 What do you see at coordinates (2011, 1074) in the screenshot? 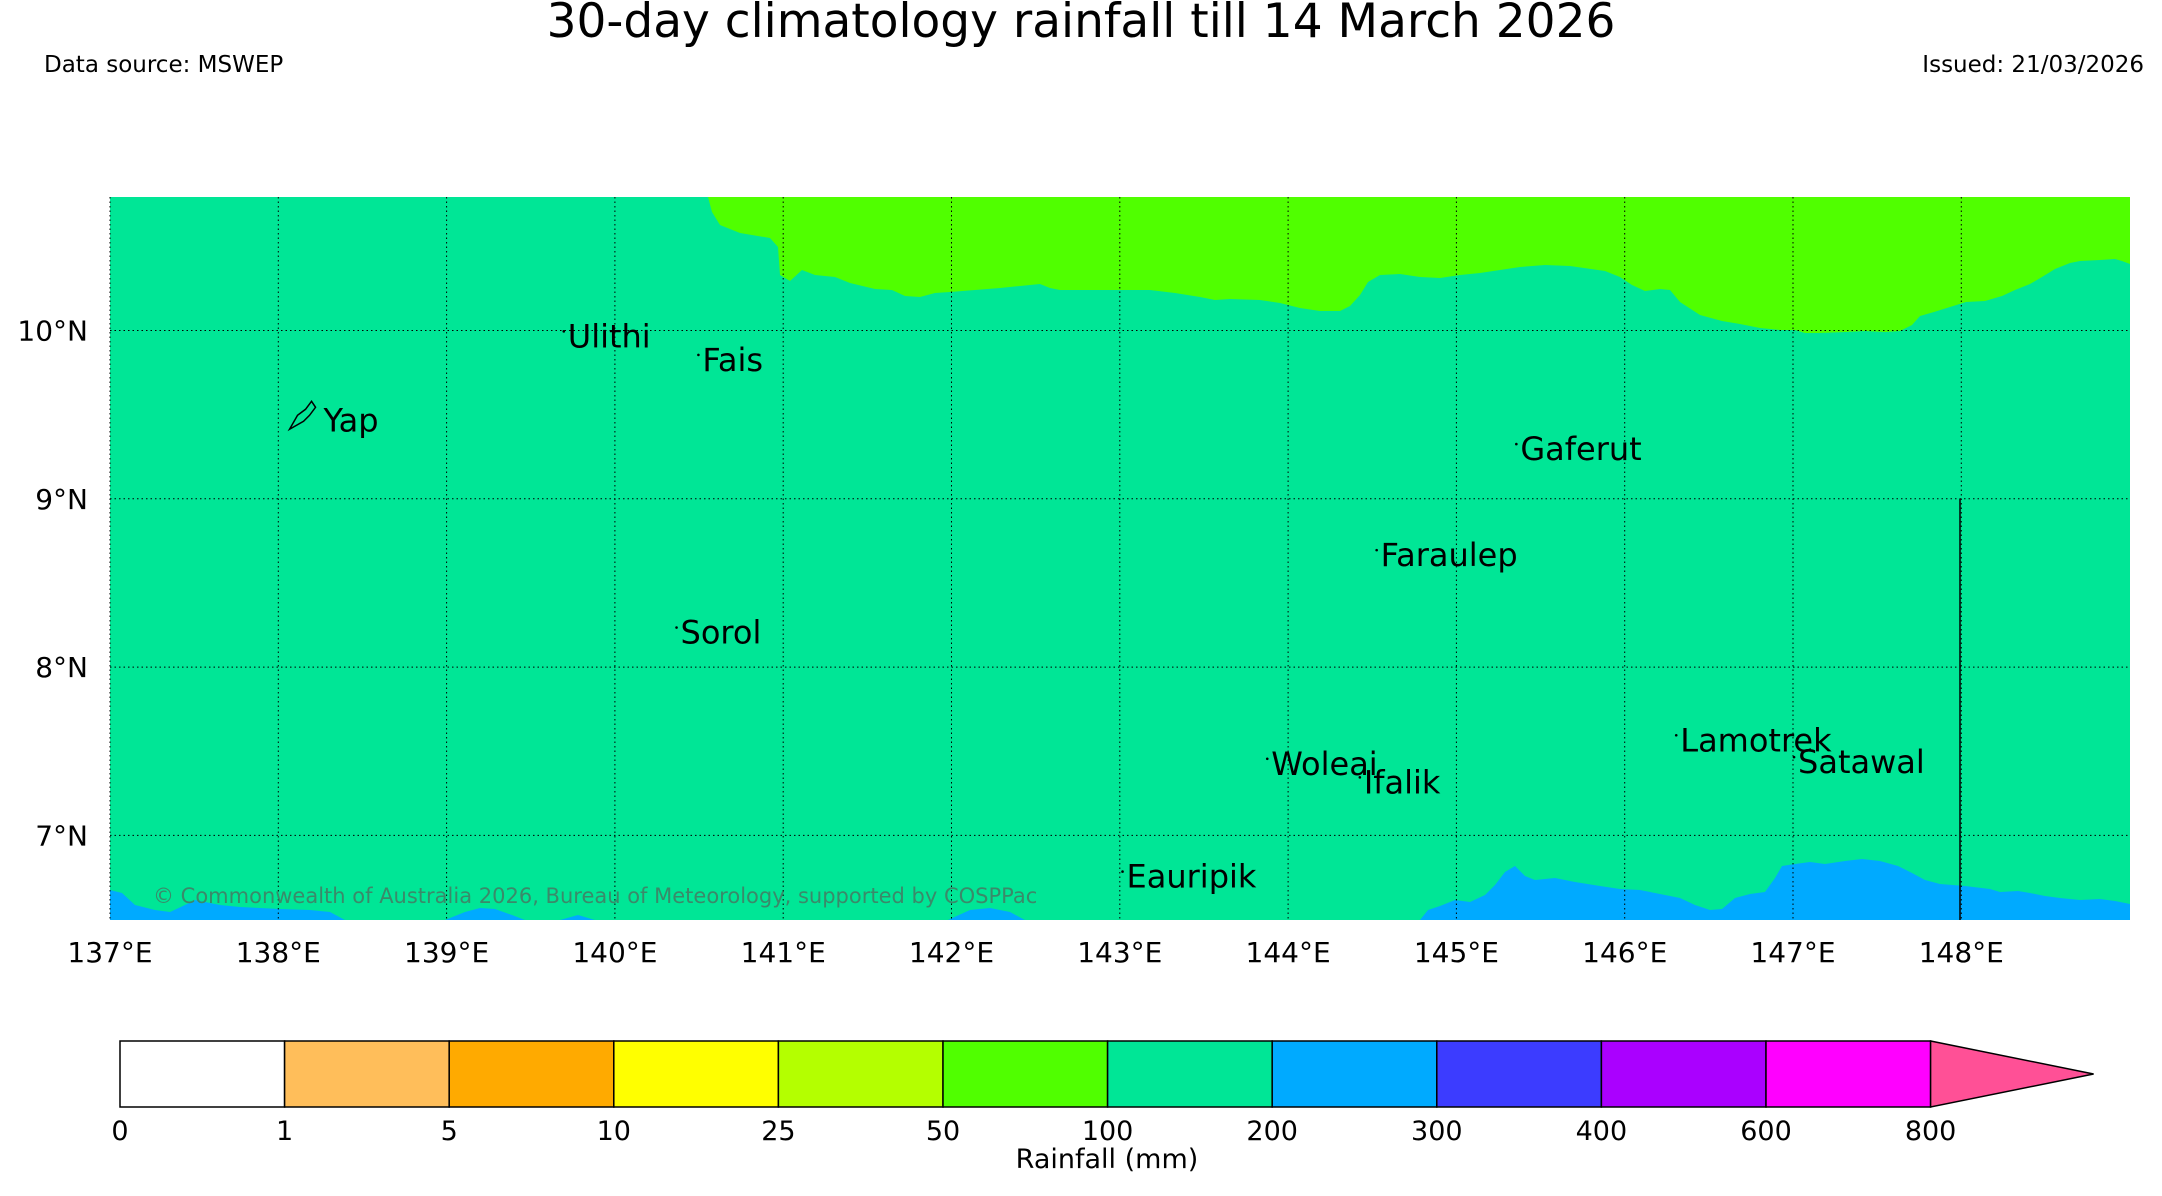
I see `colorbar-overflow-arrow` at bounding box center [2011, 1074].